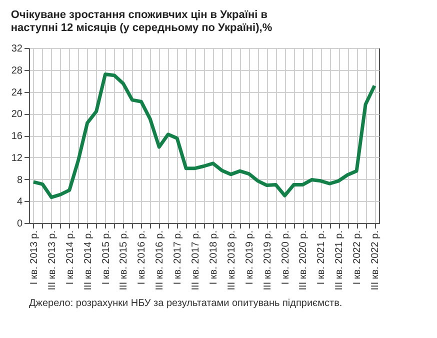 Image resolution: width=437 pixels, height=338 pixels. Describe the element at coordinates (19, 224) in the screenshot. I see `y-tick-label: 0` at that location.